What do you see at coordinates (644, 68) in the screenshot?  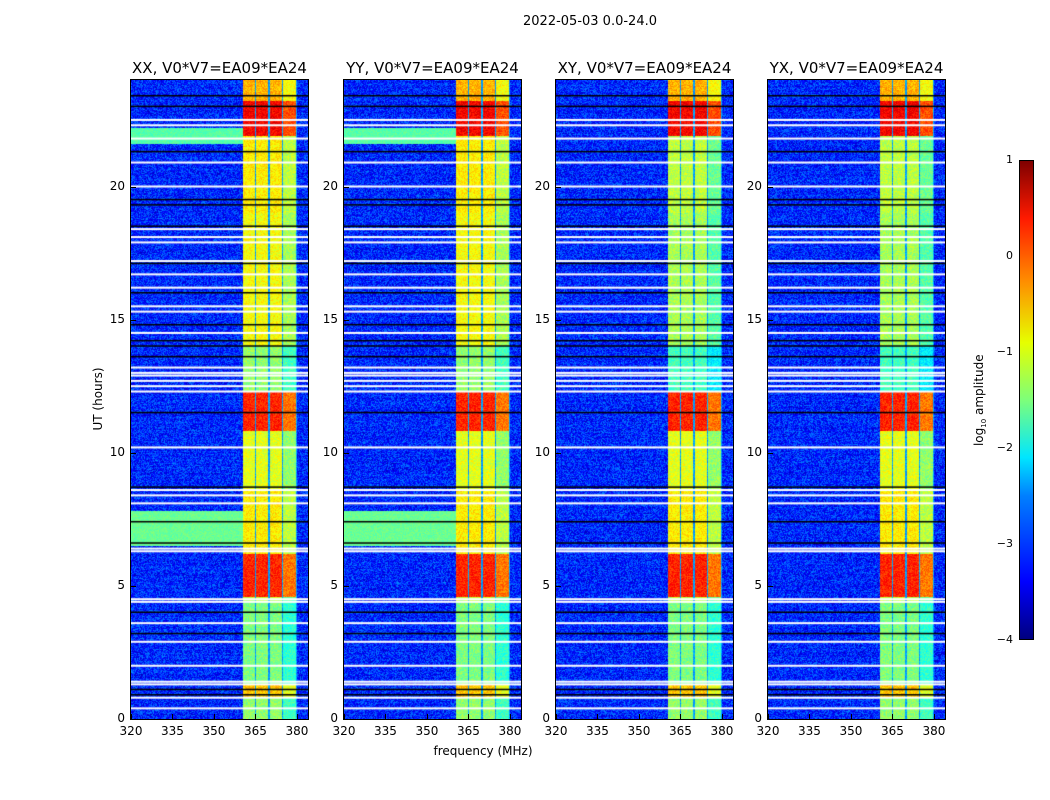 I see `panel-title-xy: XY, V0*V7=EA09*EA24` at bounding box center [644, 68].